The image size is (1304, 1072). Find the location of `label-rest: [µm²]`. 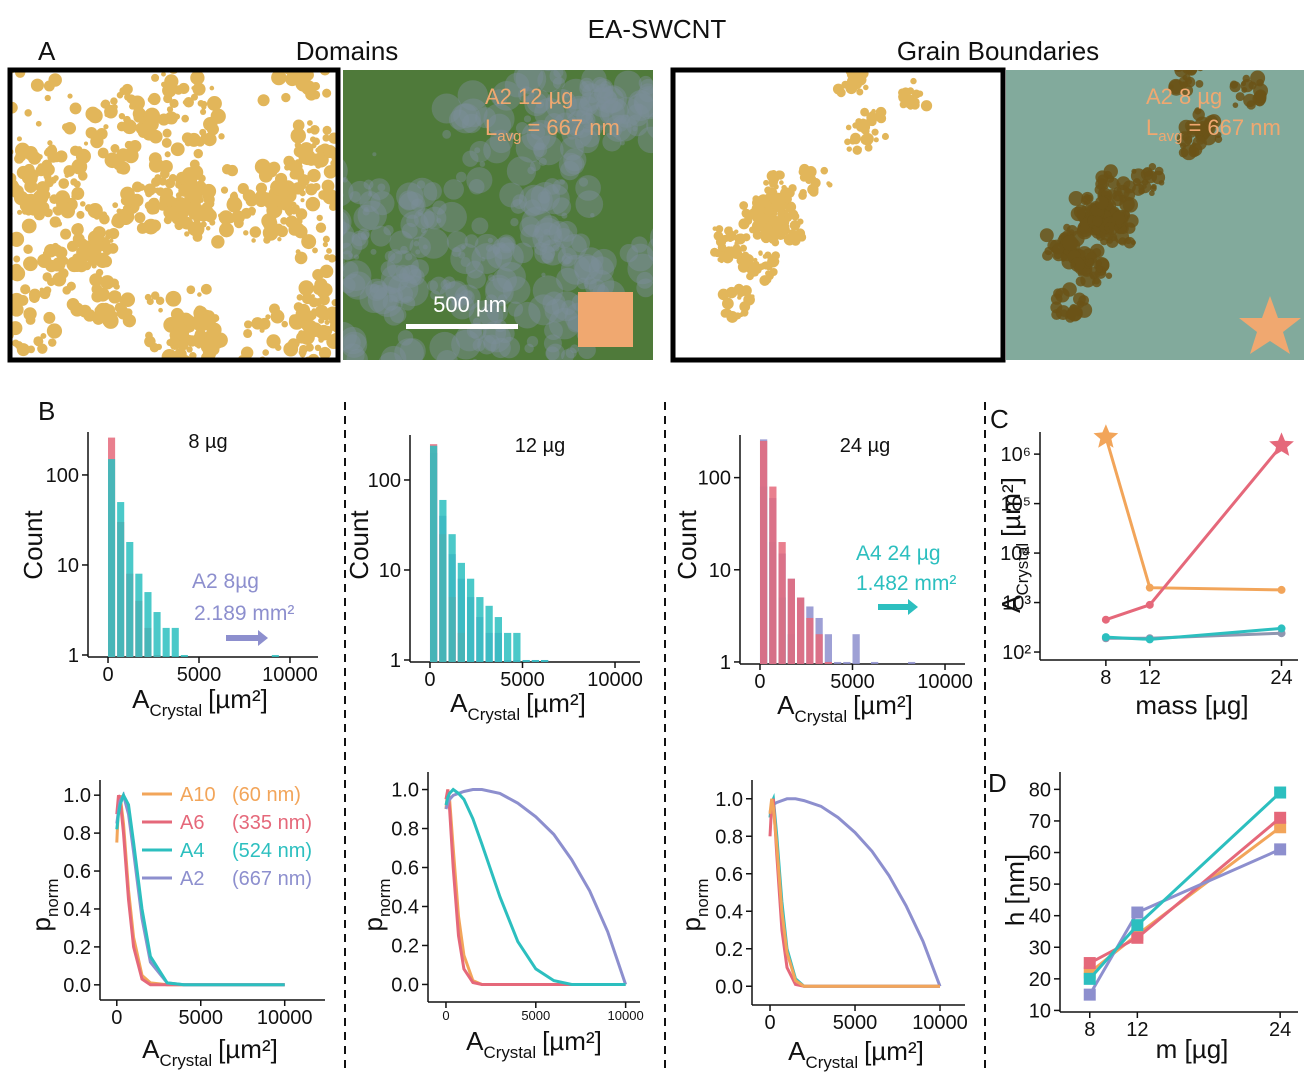

label-rest: [µm²] is located at coordinates (572, 1041).